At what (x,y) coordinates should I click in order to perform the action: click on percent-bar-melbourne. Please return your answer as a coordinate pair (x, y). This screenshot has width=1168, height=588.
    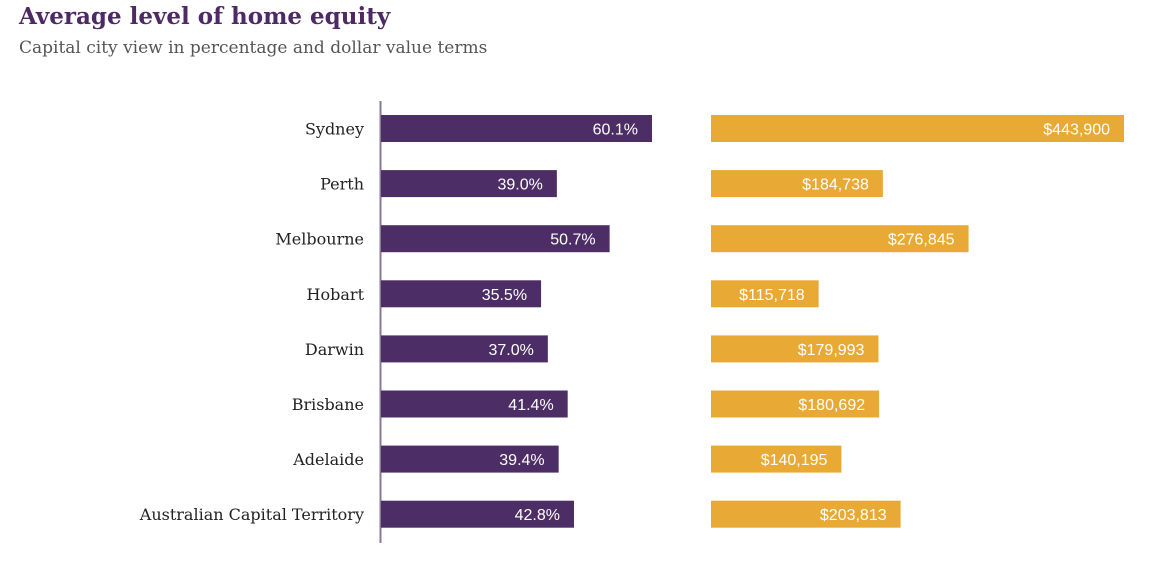
    Looking at the image, I should click on (495, 239).